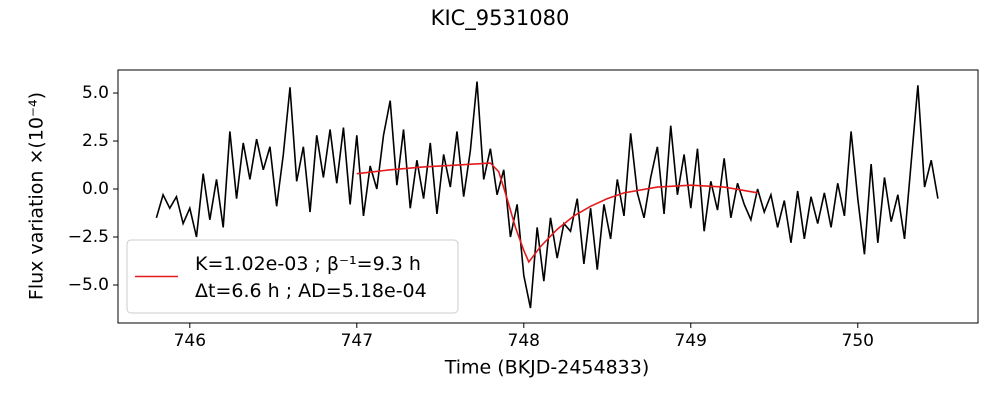 Image resolution: width=1000 pixels, height=400 pixels. What do you see at coordinates (547, 368) in the screenshot?
I see `x-axis-label: Time (BKJD-2454833)` at bounding box center [547, 368].